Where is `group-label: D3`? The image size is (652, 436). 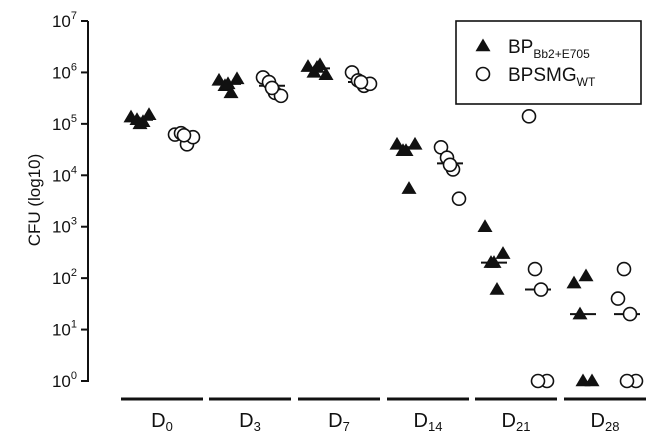 group-label: D3 is located at coordinates (250, 422).